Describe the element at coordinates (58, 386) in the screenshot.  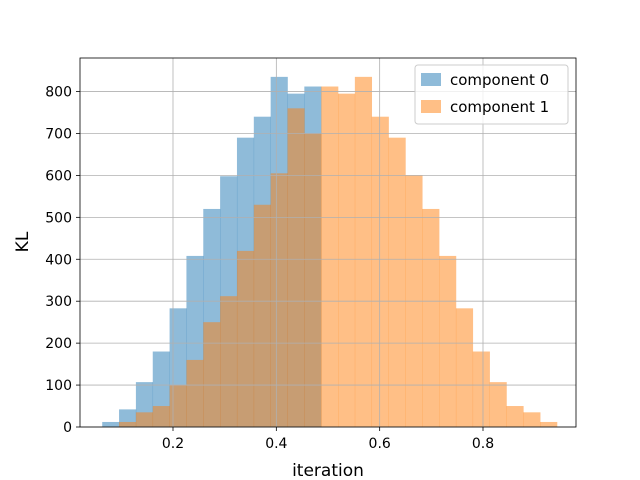
I see `y-tick-label-1: 100` at that location.